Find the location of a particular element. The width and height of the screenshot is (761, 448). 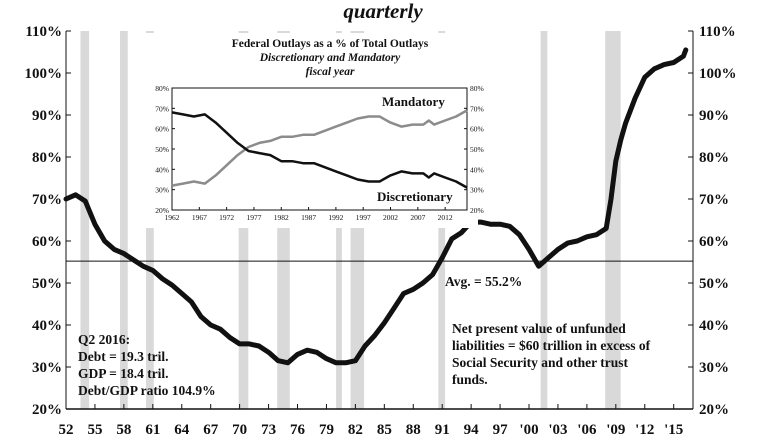

x-tick-label: '03 is located at coordinates (557, 430).